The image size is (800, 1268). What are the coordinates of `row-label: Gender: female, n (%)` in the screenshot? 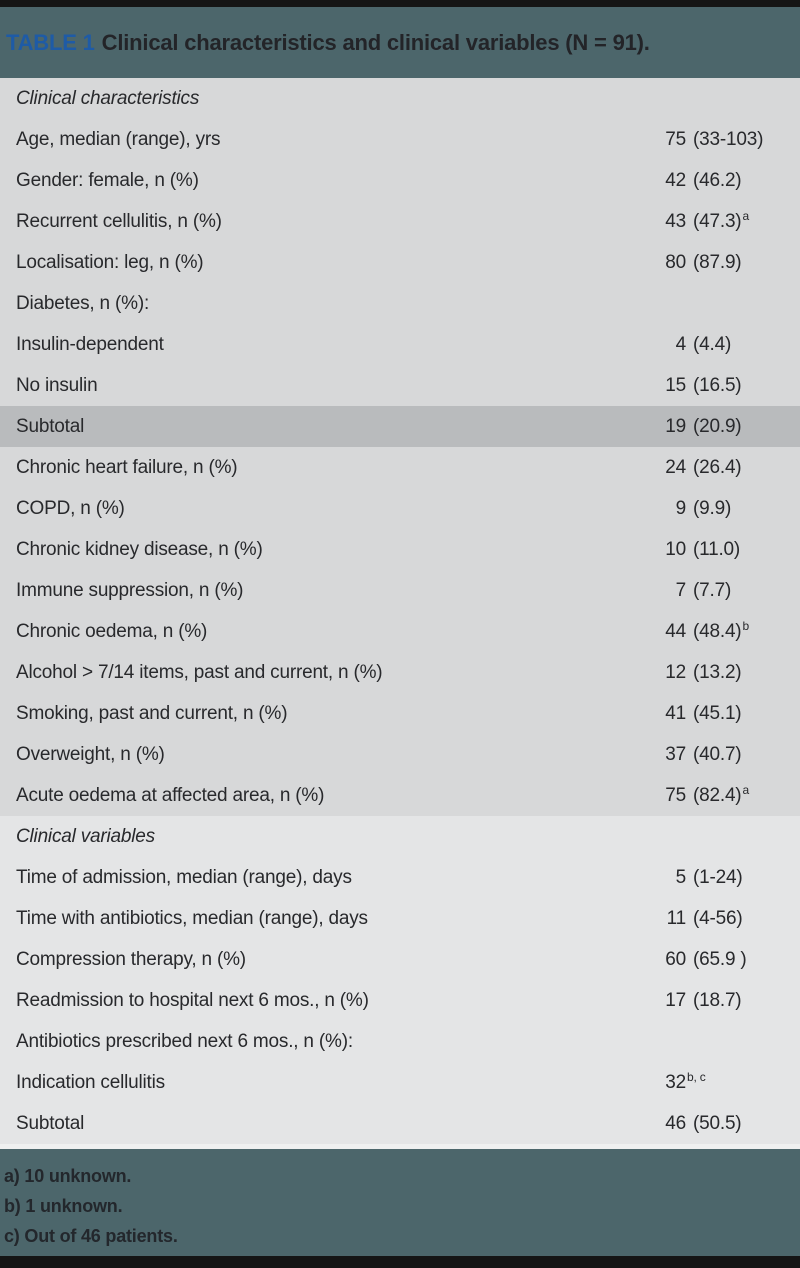 It's located at (107, 180).